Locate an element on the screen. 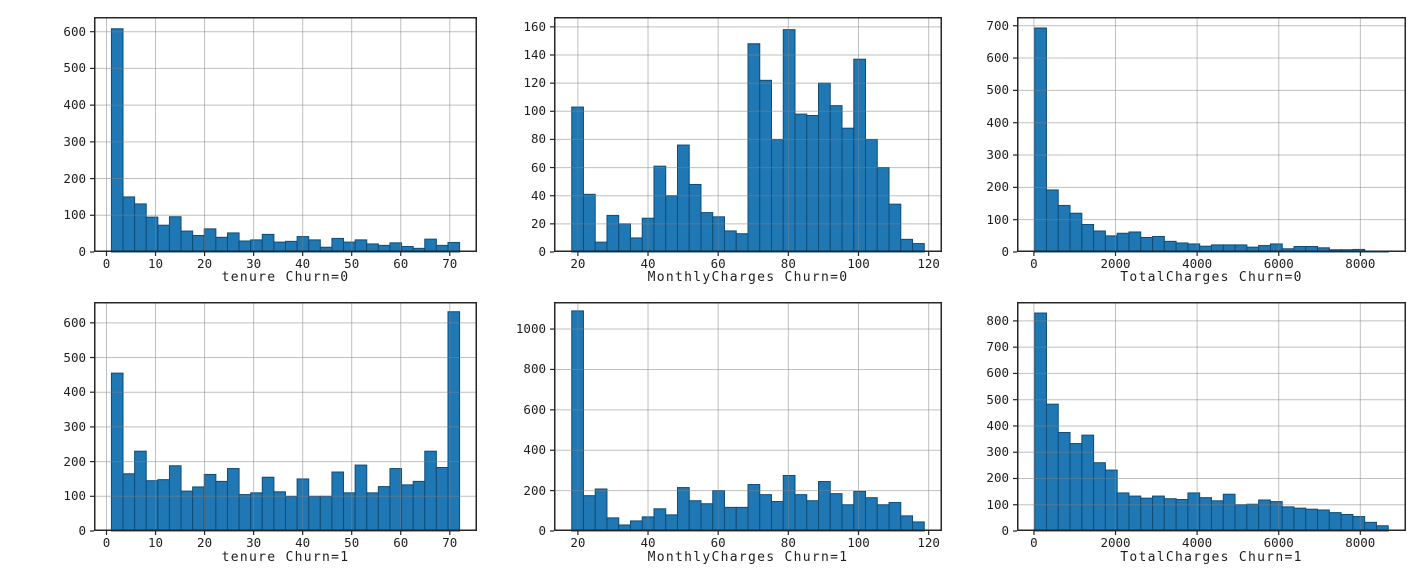 The image size is (1425, 582). y-tick-label: 160 is located at coordinates (534, 26).